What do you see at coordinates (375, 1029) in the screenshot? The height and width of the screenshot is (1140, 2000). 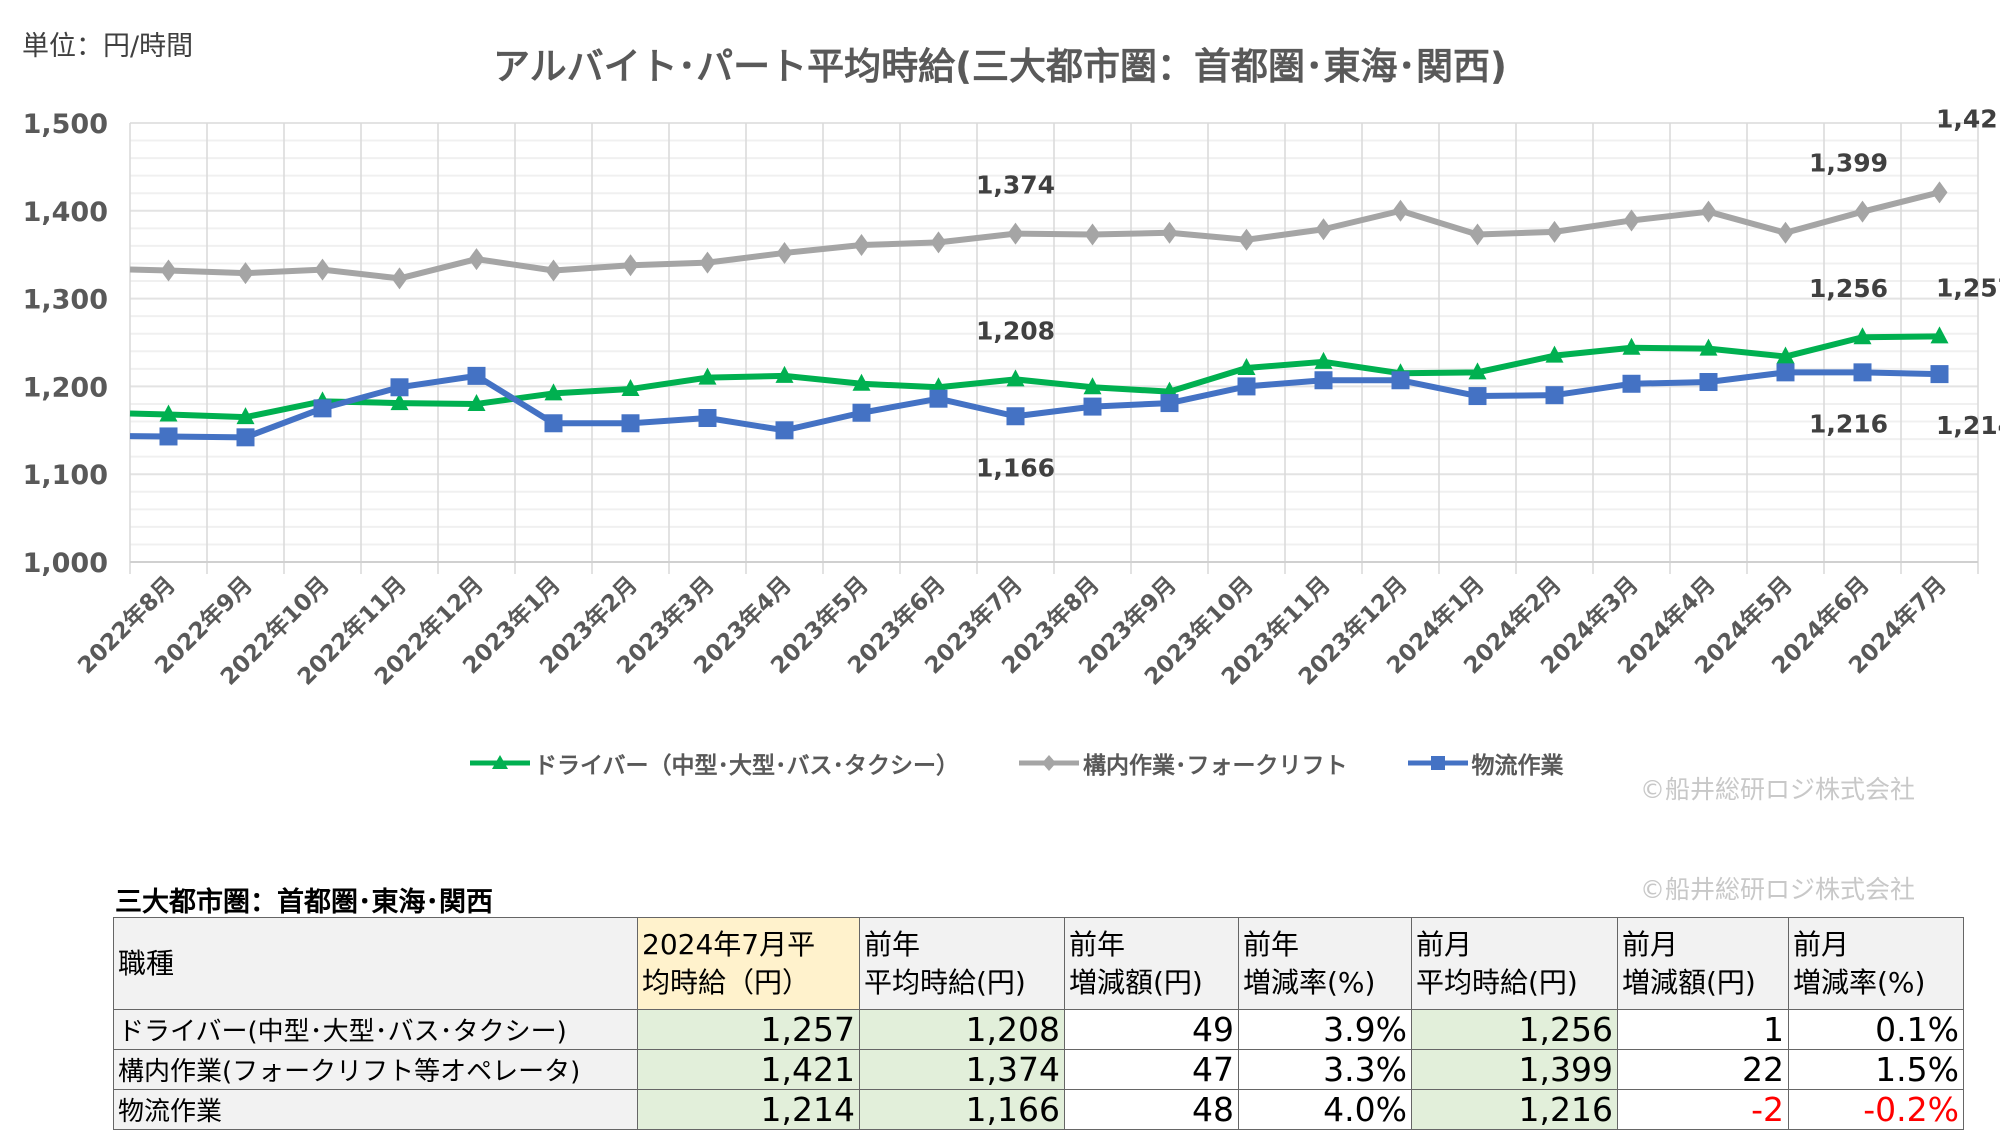 I see `cell-job-type: ドライバー(中型･大型･バス･タクシー)` at bounding box center [375, 1029].